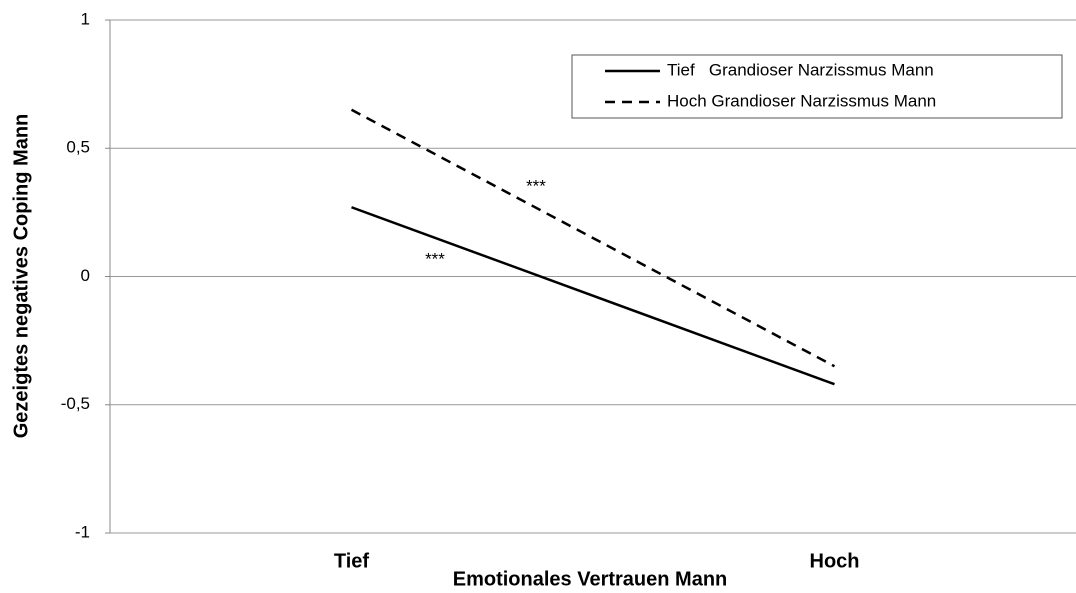 The height and width of the screenshot is (593, 1076). Describe the element at coordinates (21, 276) in the screenshot. I see `y-axis-label: Gezeigtes negatives Coping Mann` at that location.